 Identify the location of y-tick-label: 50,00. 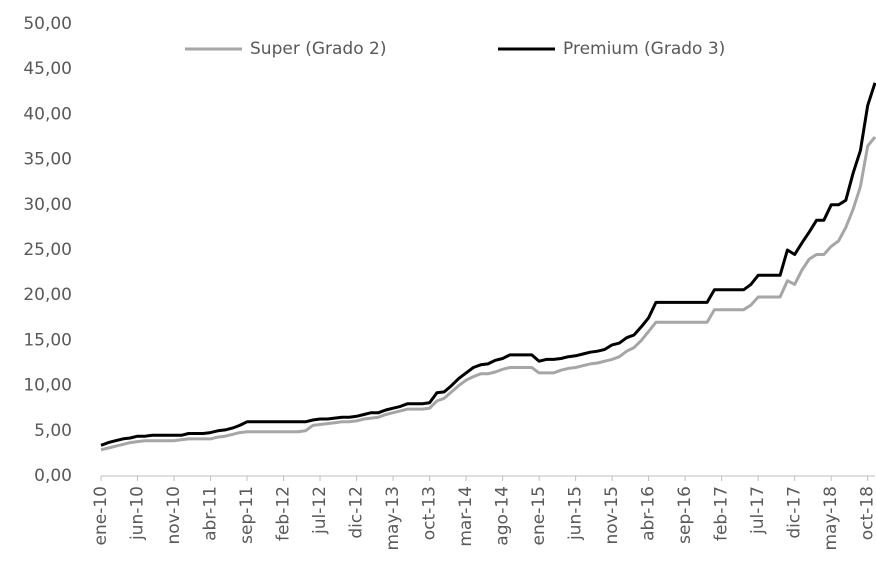
(47, 24).